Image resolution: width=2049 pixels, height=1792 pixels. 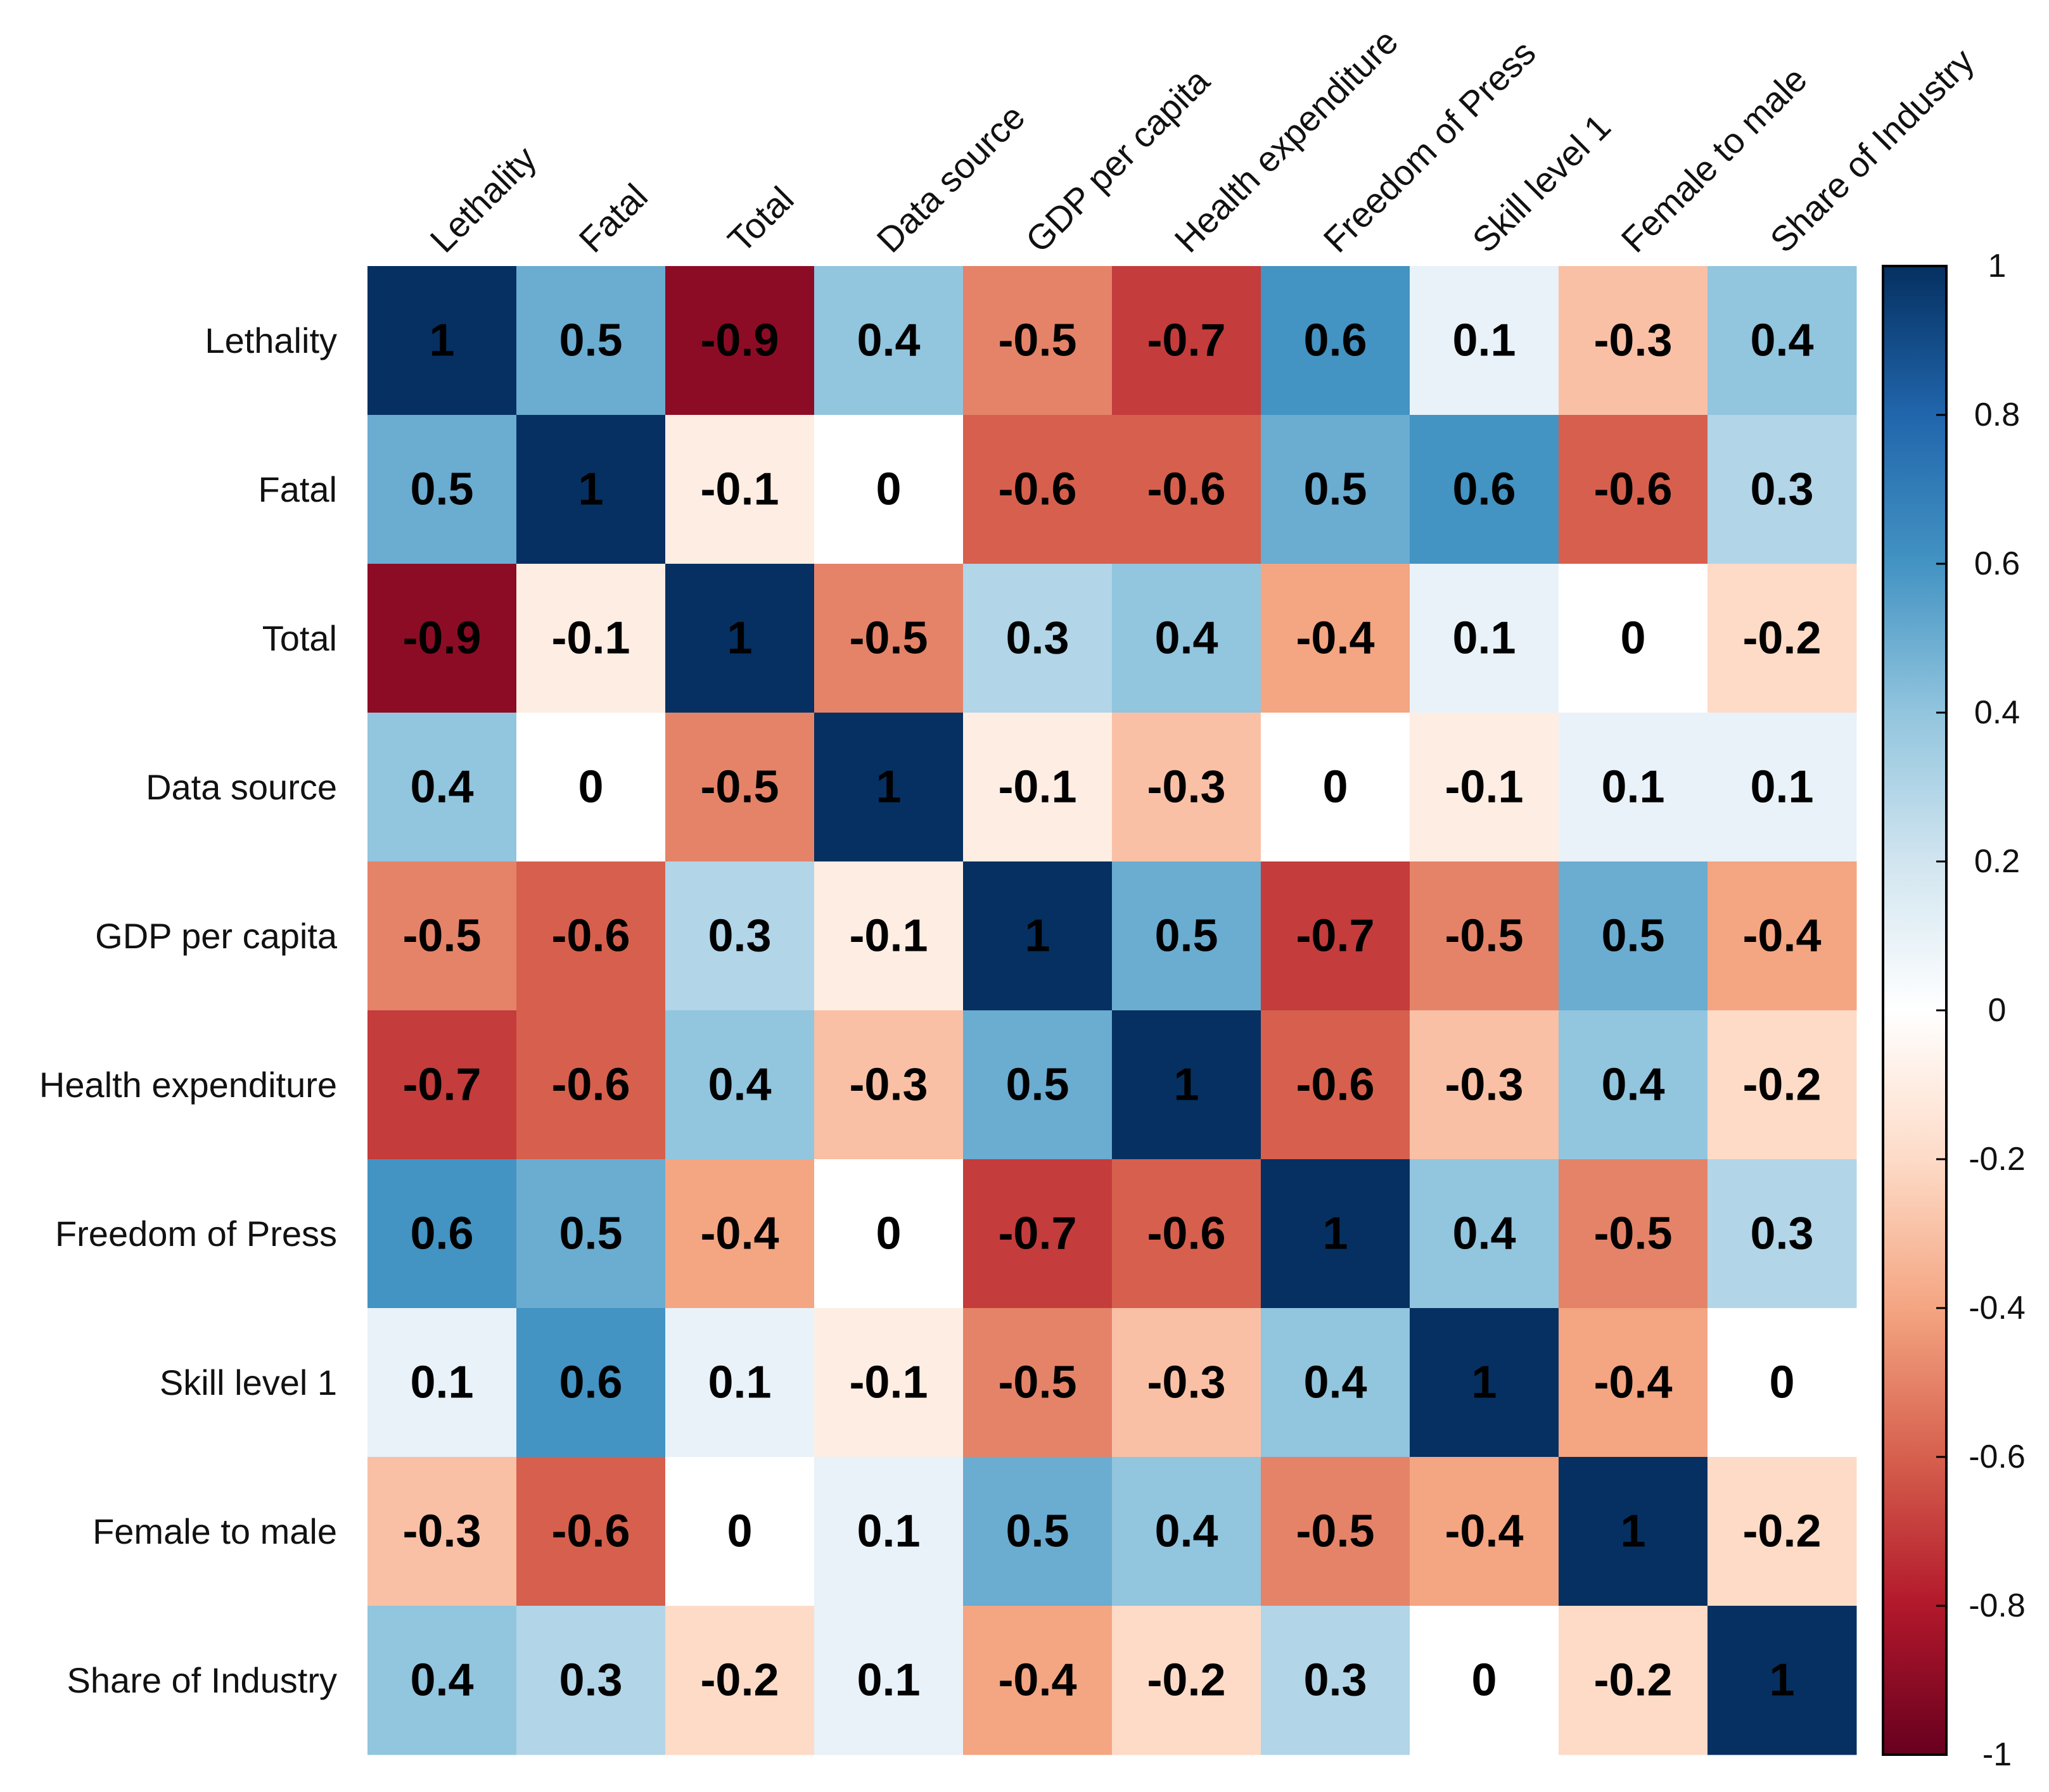 What do you see at coordinates (1997, 1160) in the screenshot?
I see `colorbar-tick-label: -0.2` at bounding box center [1997, 1160].